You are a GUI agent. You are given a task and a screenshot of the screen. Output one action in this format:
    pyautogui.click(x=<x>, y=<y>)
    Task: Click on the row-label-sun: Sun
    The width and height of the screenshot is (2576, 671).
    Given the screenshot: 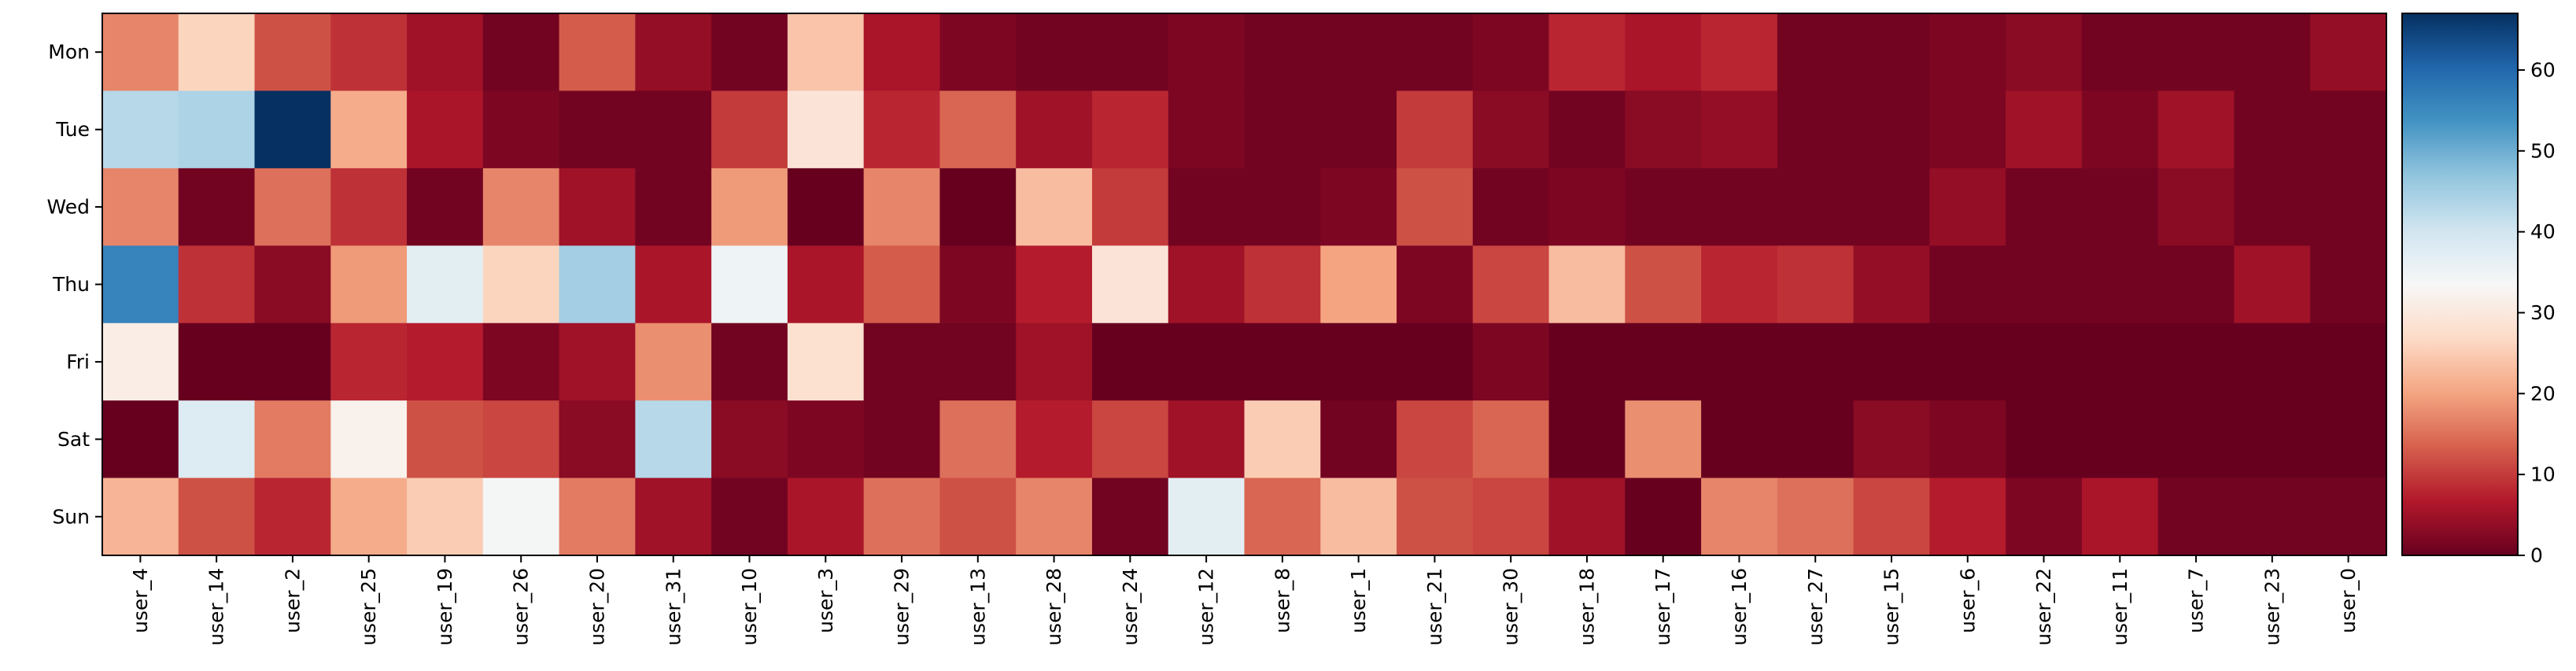 What is the action you would take?
    pyautogui.click(x=71, y=516)
    